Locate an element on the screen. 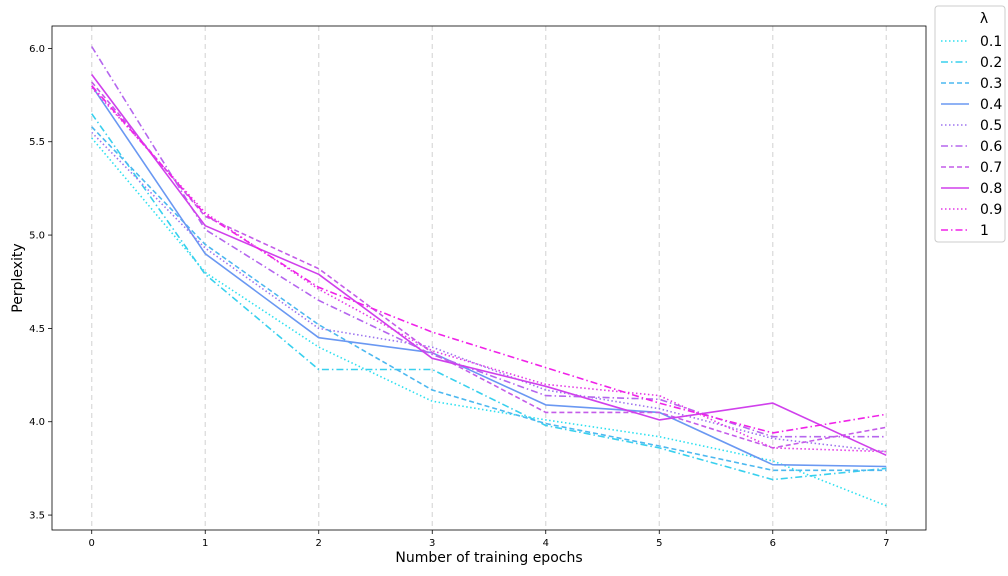 This screenshot has height=576, width=1008. legend-label: 0.7 is located at coordinates (991, 168).